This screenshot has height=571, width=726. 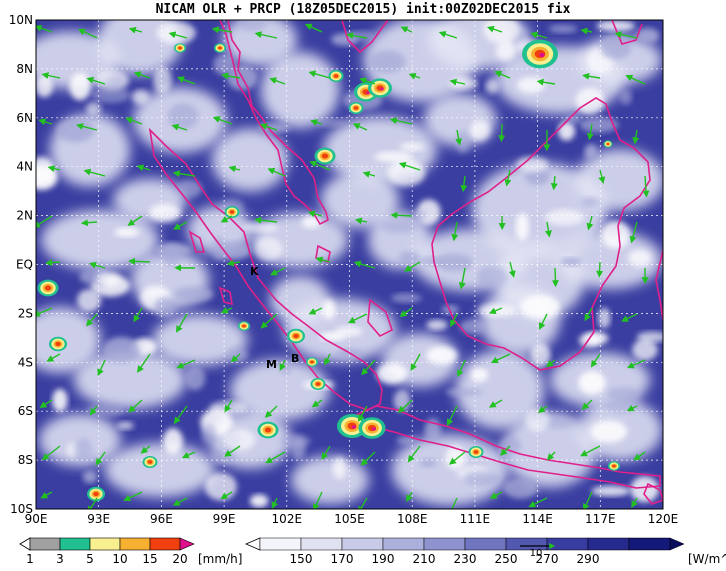 What do you see at coordinates (349, 519) in the screenshot?
I see `lon-tick-label: 105E` at bounding box center [349, 519].